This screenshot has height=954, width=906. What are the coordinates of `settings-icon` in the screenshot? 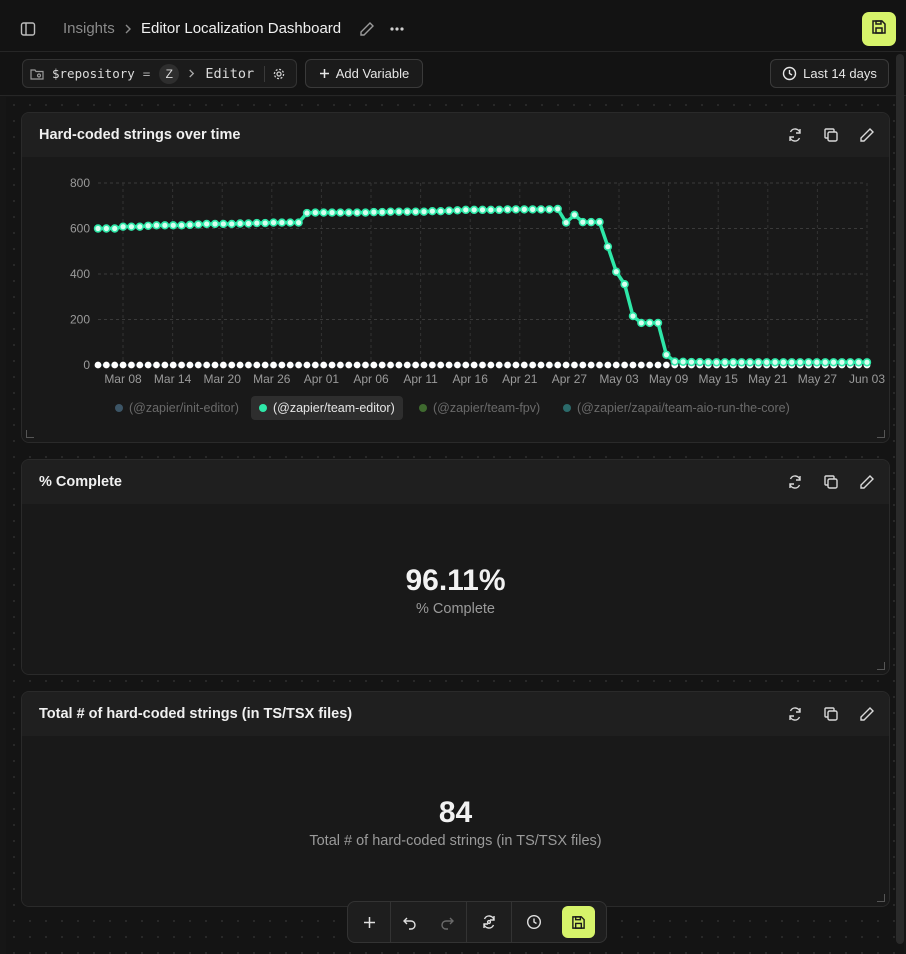 It's located at (279, 74).